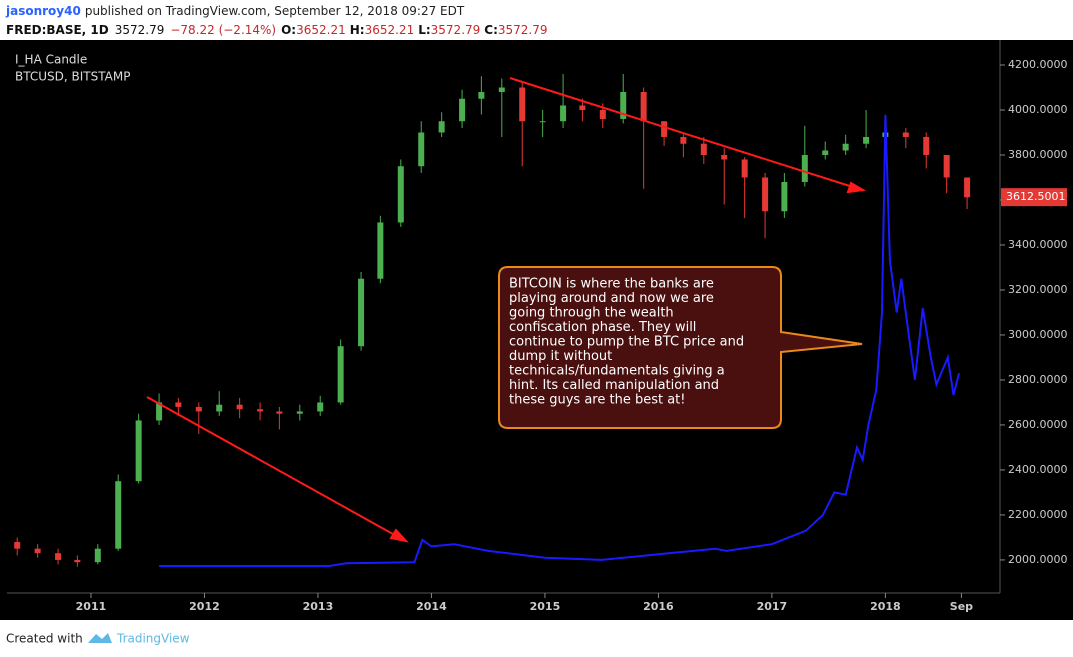  Describe the element at coordinates (1038, 154) in the screenshot. I see `y-tick-label: 3800.0000` at that location.